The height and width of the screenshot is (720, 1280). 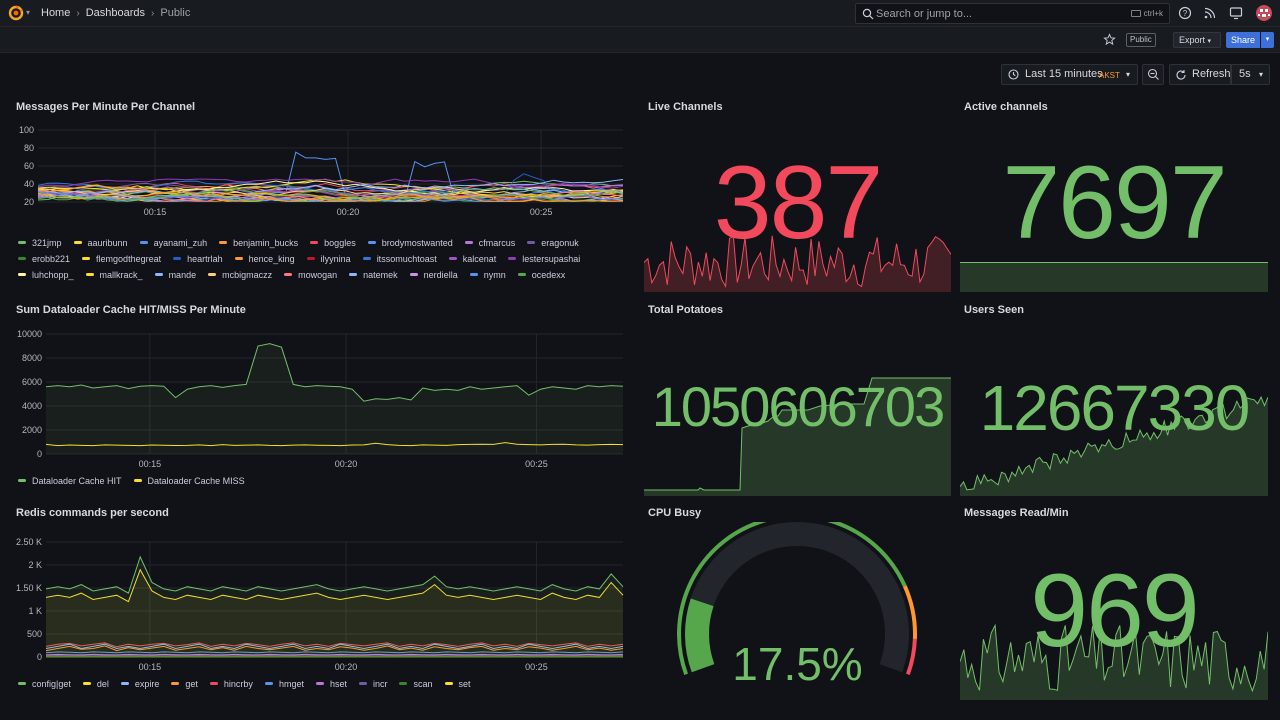 What do you see at coordinates (40, 242) in the screenshot?
I see `legend-item: 321jmp` at bounding box center [40, 242].